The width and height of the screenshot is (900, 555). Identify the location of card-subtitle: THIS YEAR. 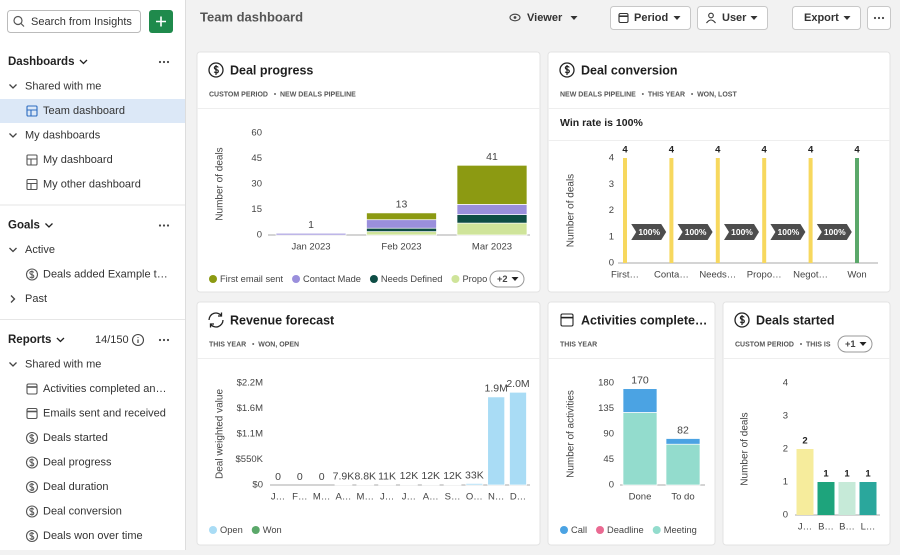
(227, 344).